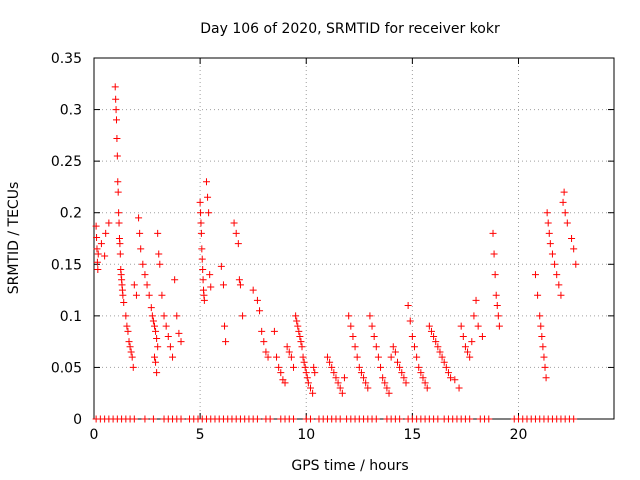 This screenshot has width=640, height=480. What do you see at coordinates (94, 435) in the screenshot?
I see `x-tick-label: 0` at bounding box center [94, 435].